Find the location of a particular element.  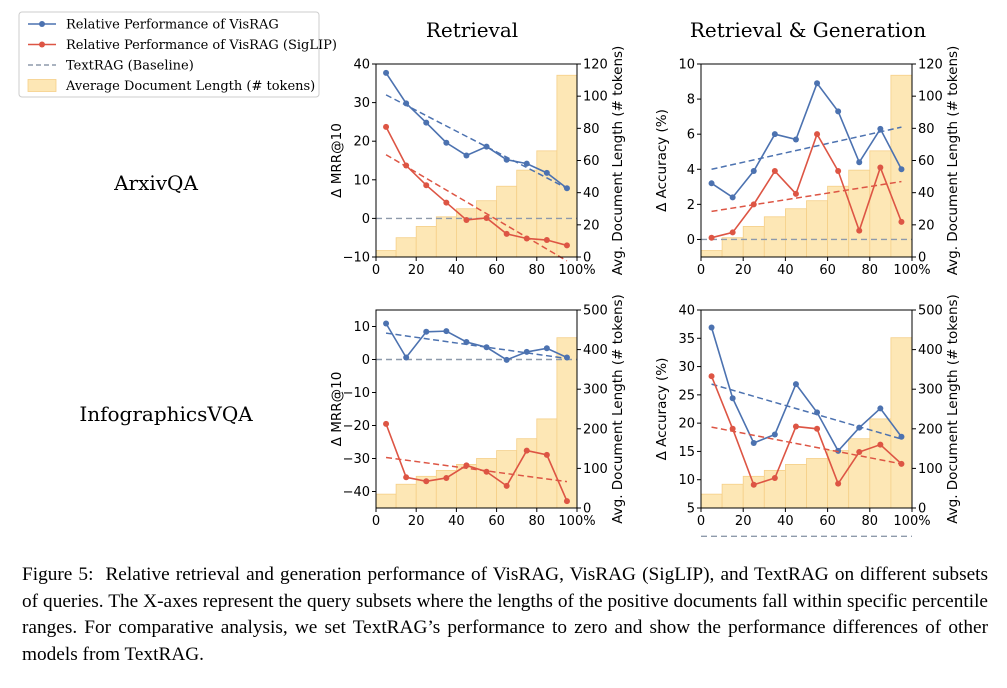

y-tick-label: 10 is located at coordinates (361, 180).